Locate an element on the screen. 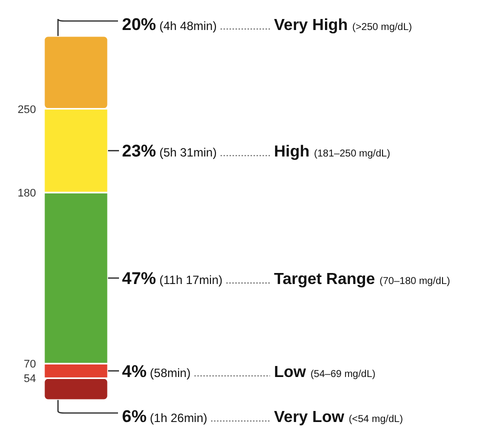  data-label: 20% (4h 48min) is located at coordinates (169, 24).